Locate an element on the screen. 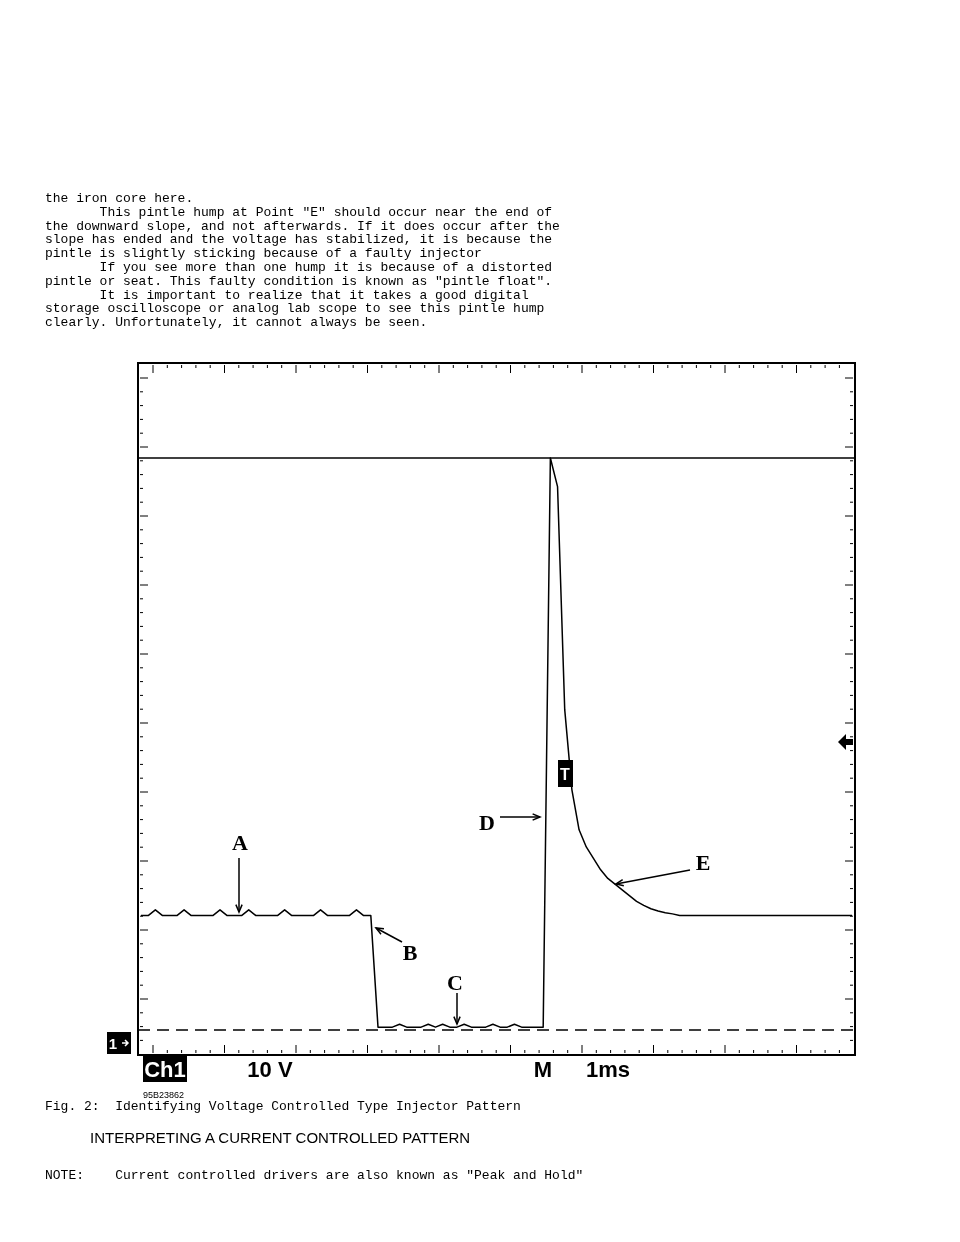  annotation: E is located at coordinates (703, 862).